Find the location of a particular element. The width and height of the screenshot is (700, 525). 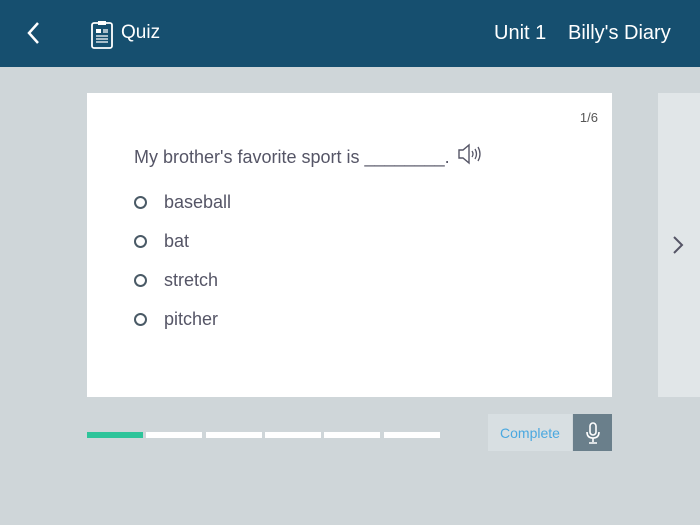

option-stretch: stretch is located at coordinates (176, 280).